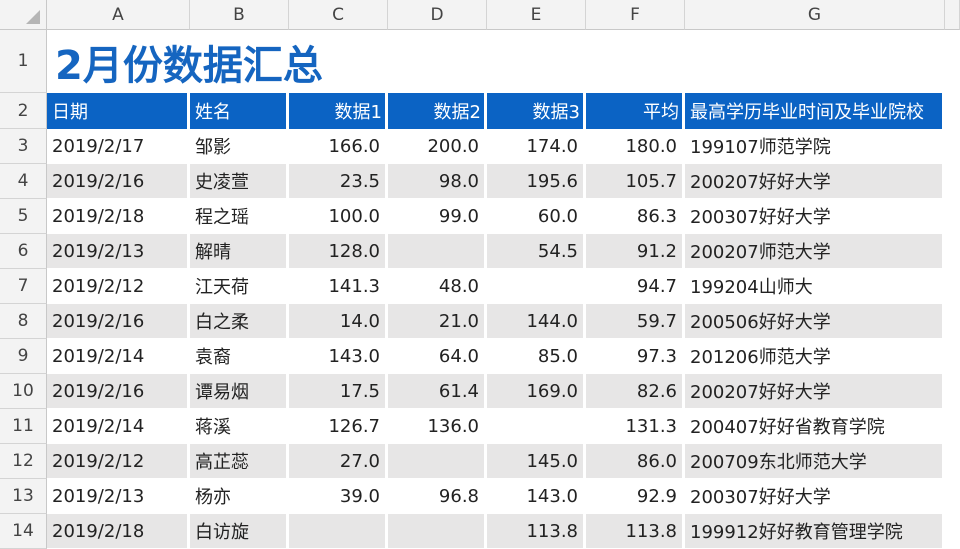 The width and height of the screenshot is (960, 549). What do you see at coordinates (815, 286) in the screenshot?
I see `table-cell: 199204山师大` at bounding box center [815, 286].